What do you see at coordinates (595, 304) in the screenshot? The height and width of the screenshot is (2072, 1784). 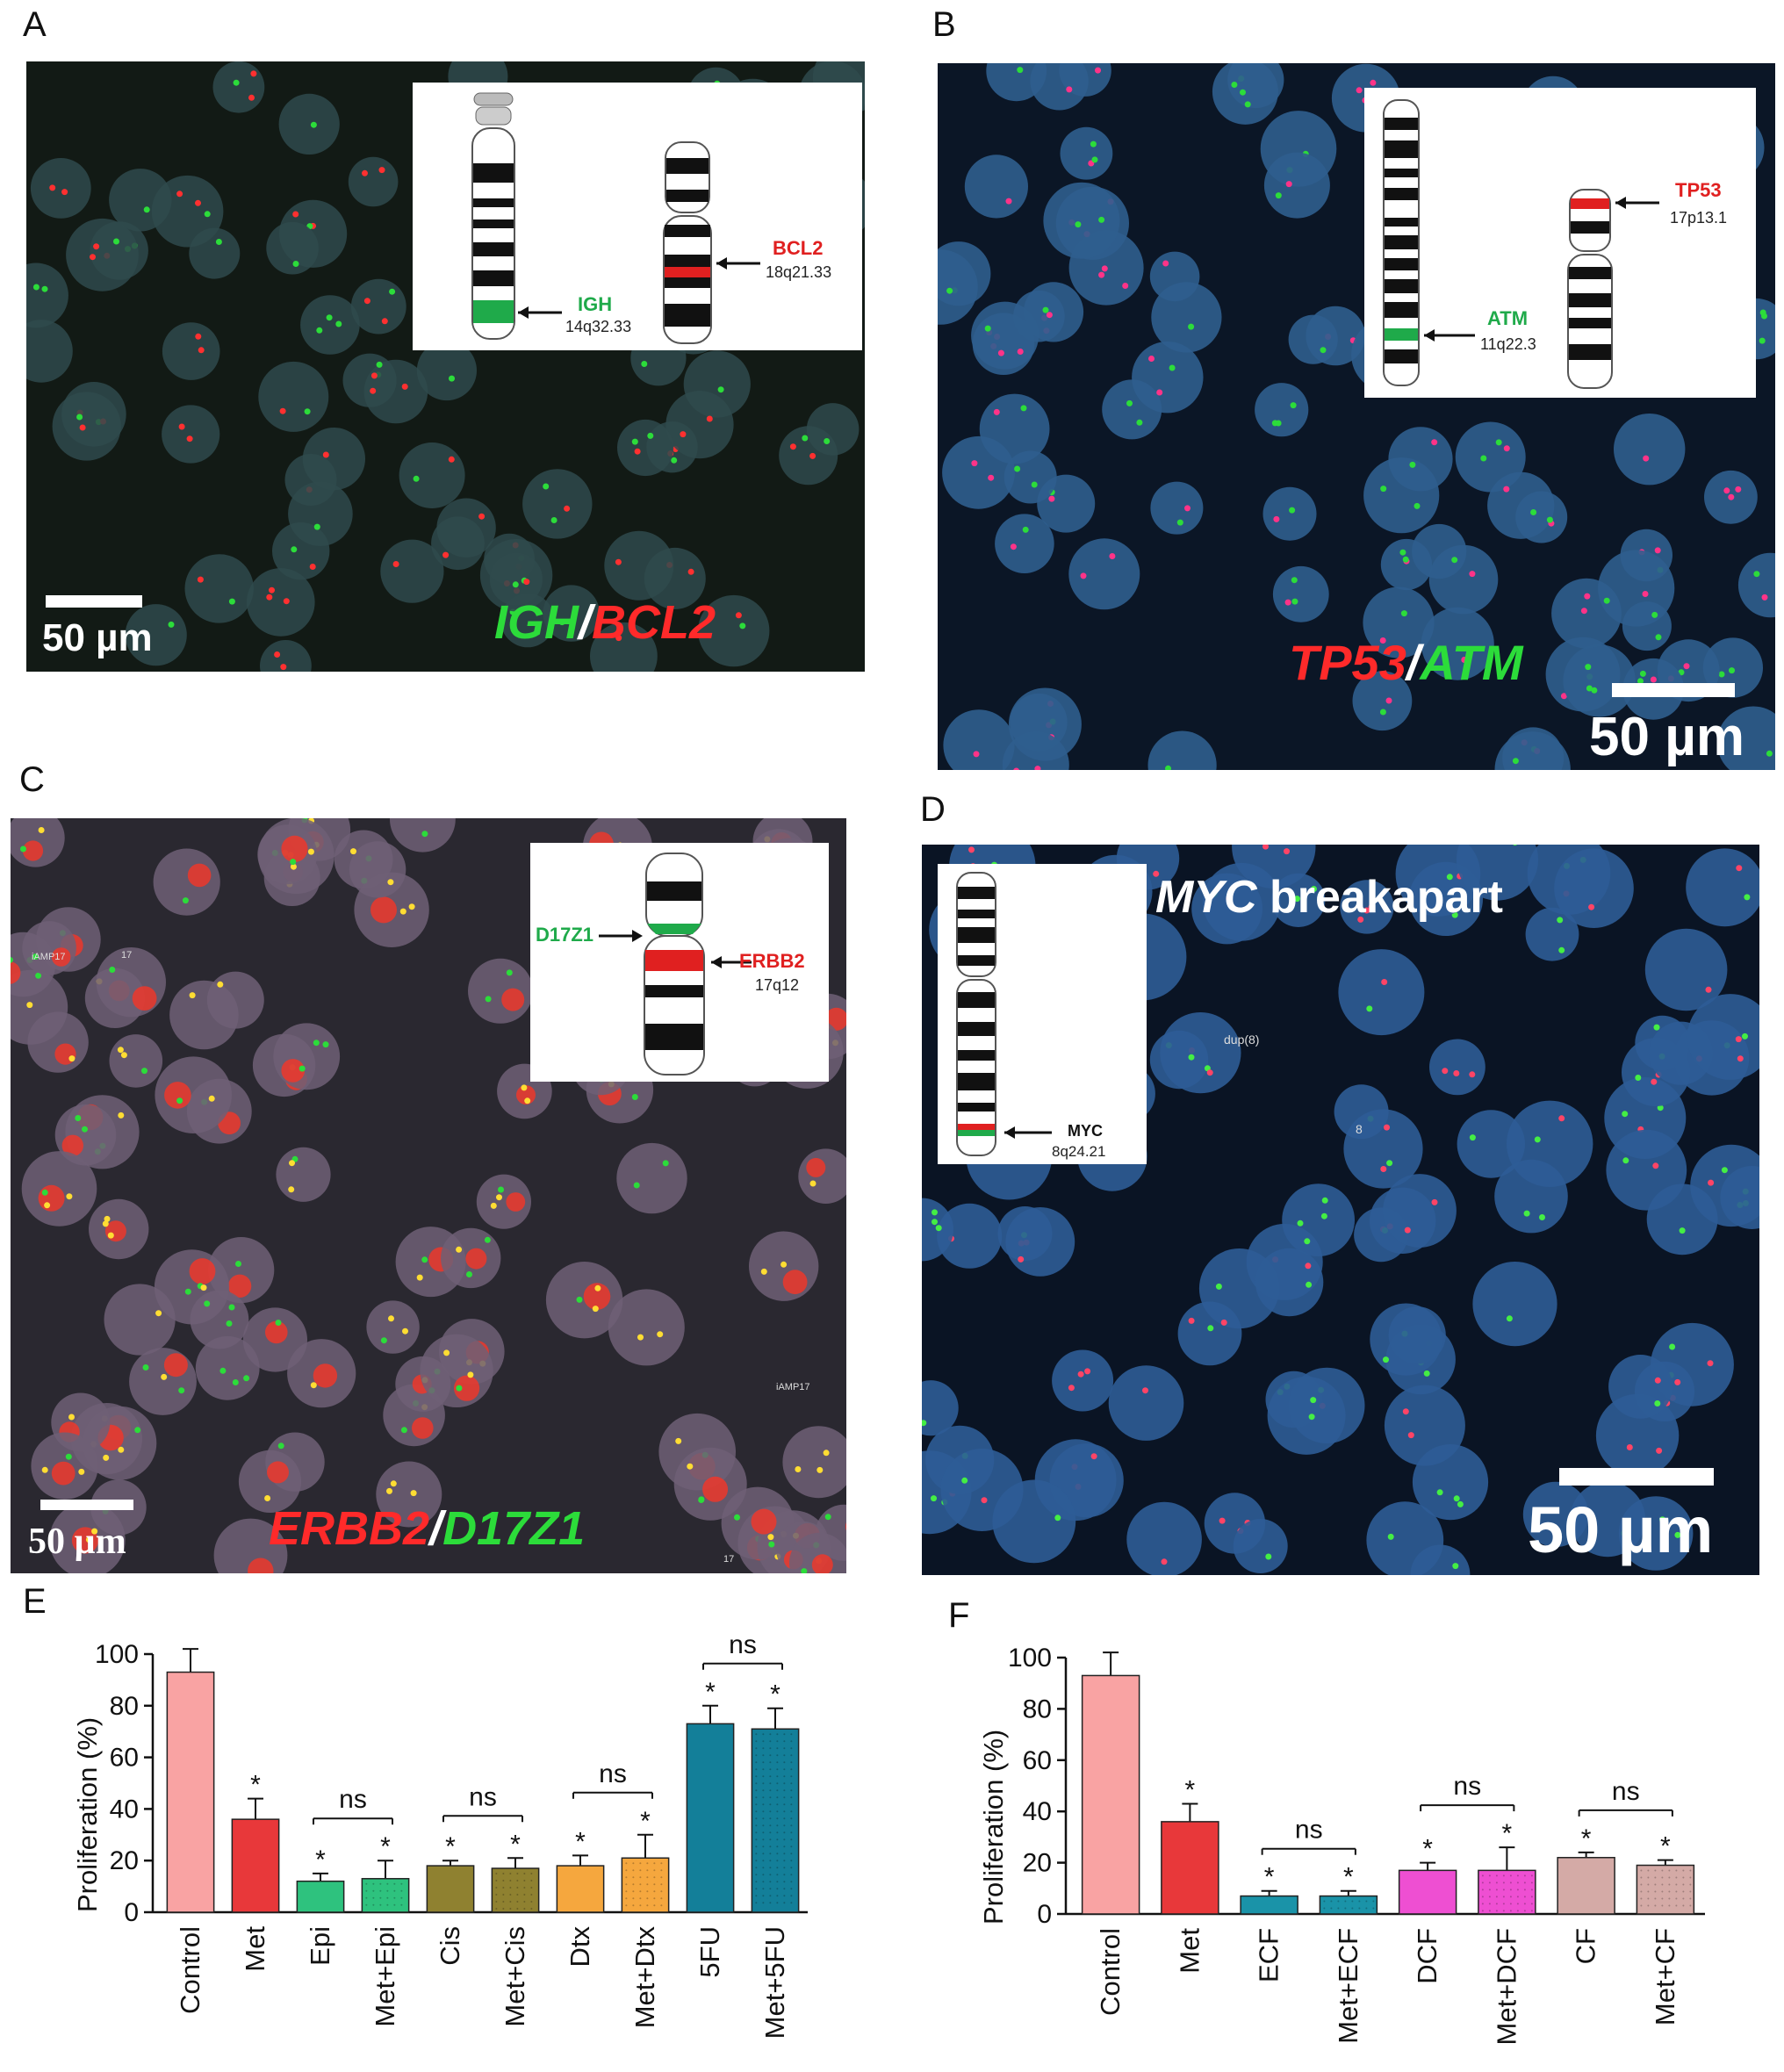 I see `inset-a-igh-label: IGH` at bounding box center [595, 304].